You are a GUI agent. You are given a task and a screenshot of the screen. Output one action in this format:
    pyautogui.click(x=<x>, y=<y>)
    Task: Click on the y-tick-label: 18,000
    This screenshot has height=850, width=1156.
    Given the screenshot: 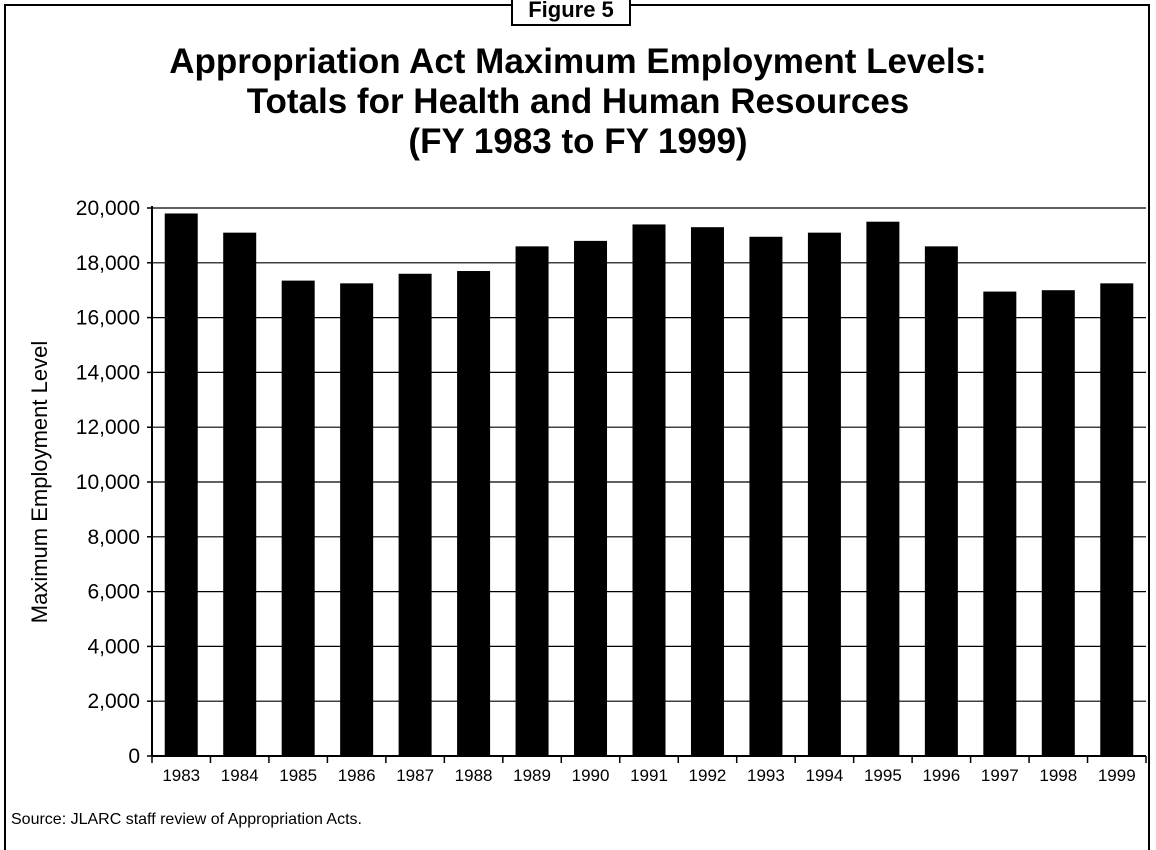 What is the action you would take?
    pyautogui.click(x=108, y=263)
    